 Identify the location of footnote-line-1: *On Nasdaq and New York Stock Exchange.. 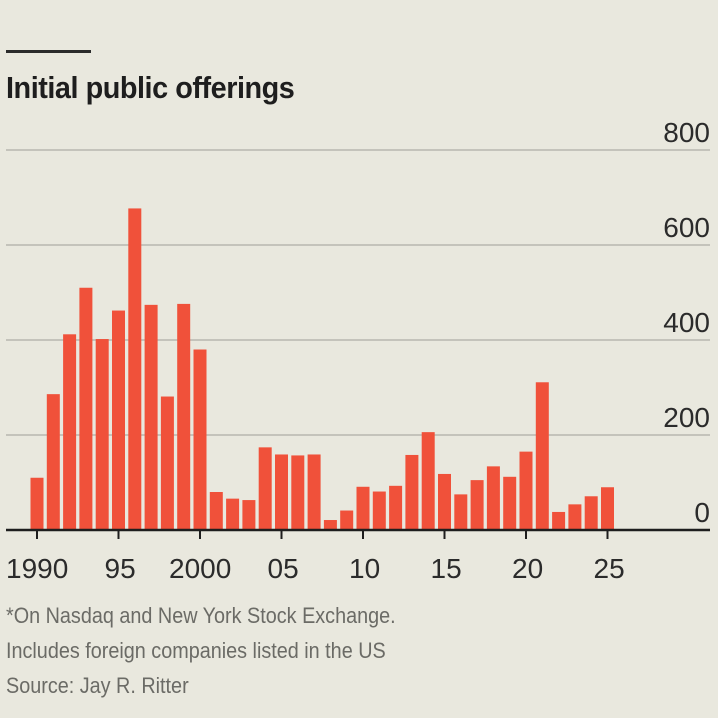
(201, 615).